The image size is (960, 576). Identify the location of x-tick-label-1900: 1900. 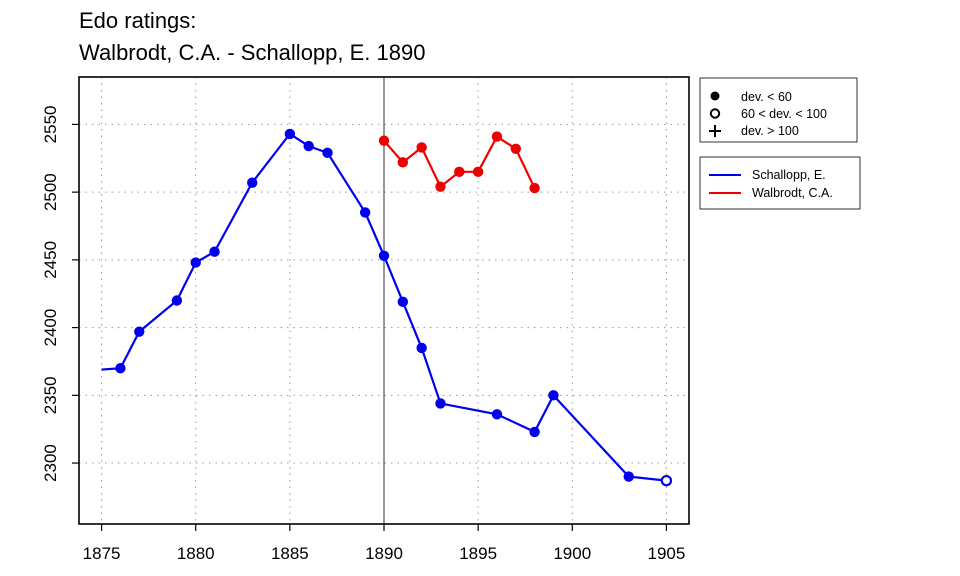
(572, 553).